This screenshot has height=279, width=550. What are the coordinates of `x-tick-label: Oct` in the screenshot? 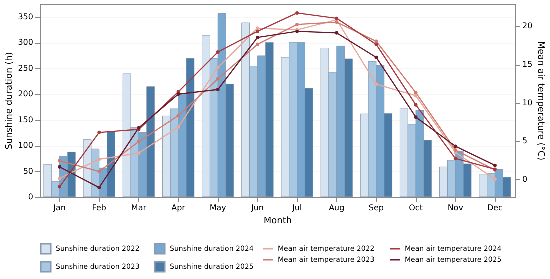 It's located at (416, 208).